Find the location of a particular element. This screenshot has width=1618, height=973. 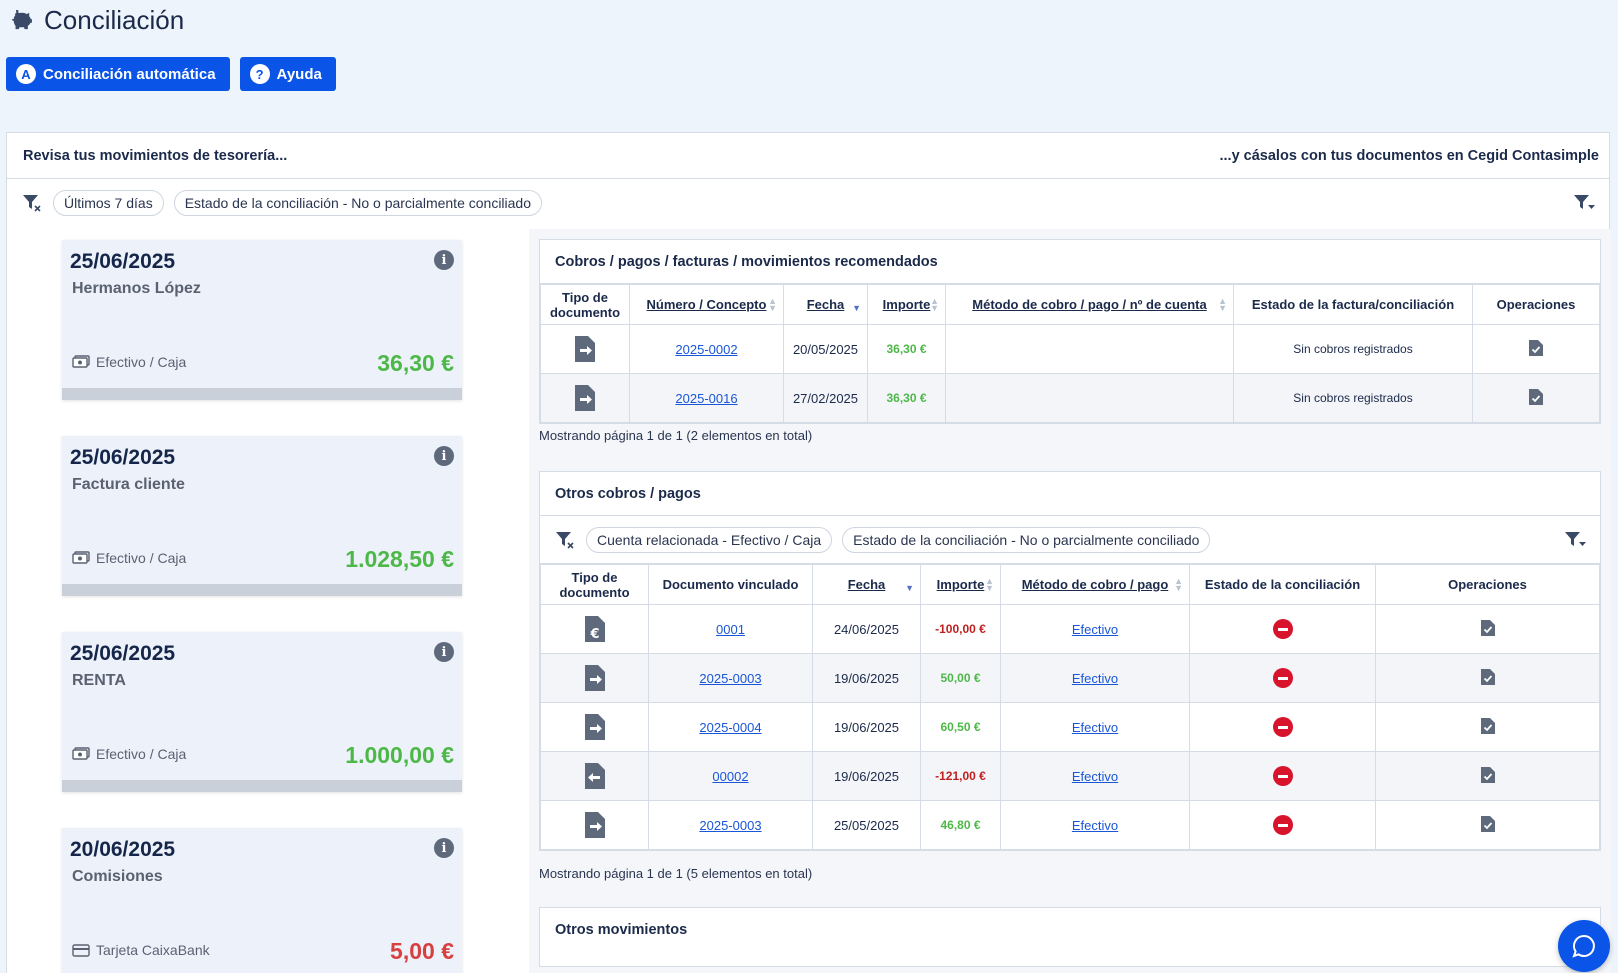

col-fecha-label: Fecha is located at coordinates (866, 584).